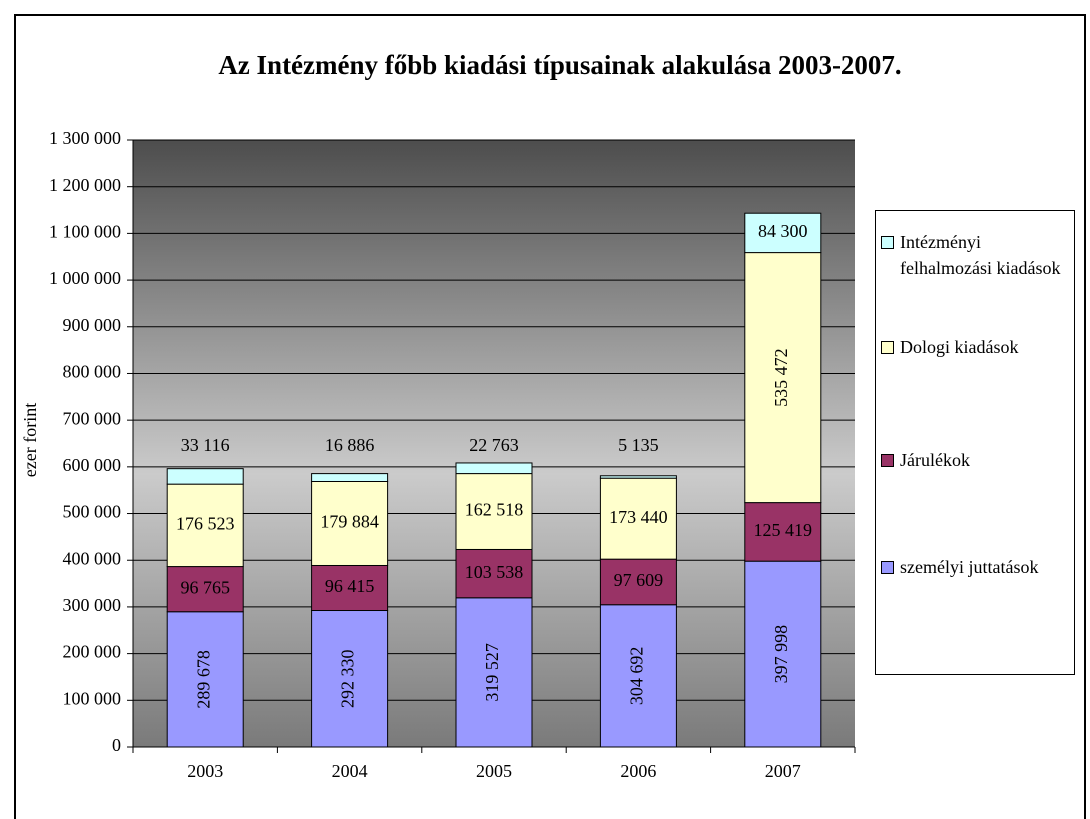 The image size is (1090, 819). What do you see at coordinates (92, 418) in the screenshot?
I see `y-tick-label: 700 000` at bounding box center [92, 418].